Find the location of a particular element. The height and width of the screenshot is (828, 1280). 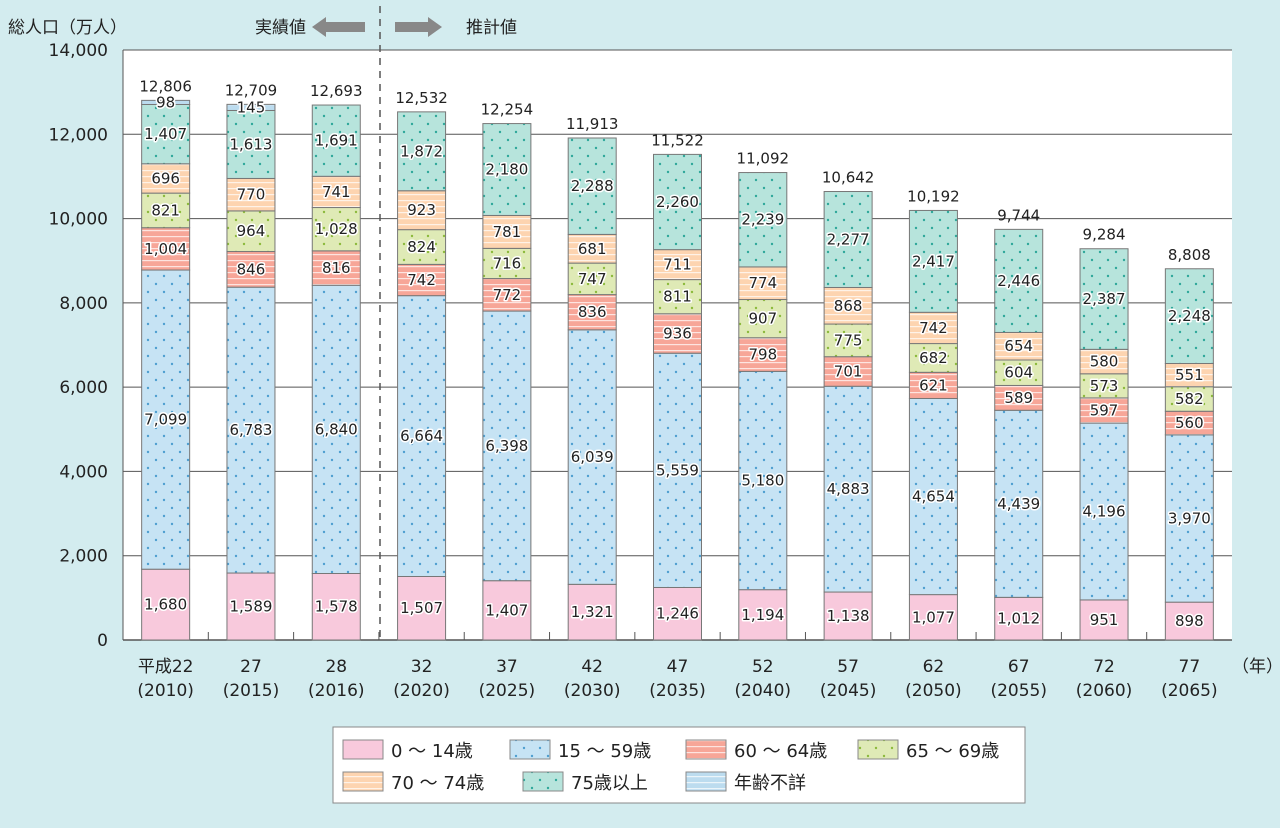

y-tick-label: 6,000 is located at coordinates (83, 388).